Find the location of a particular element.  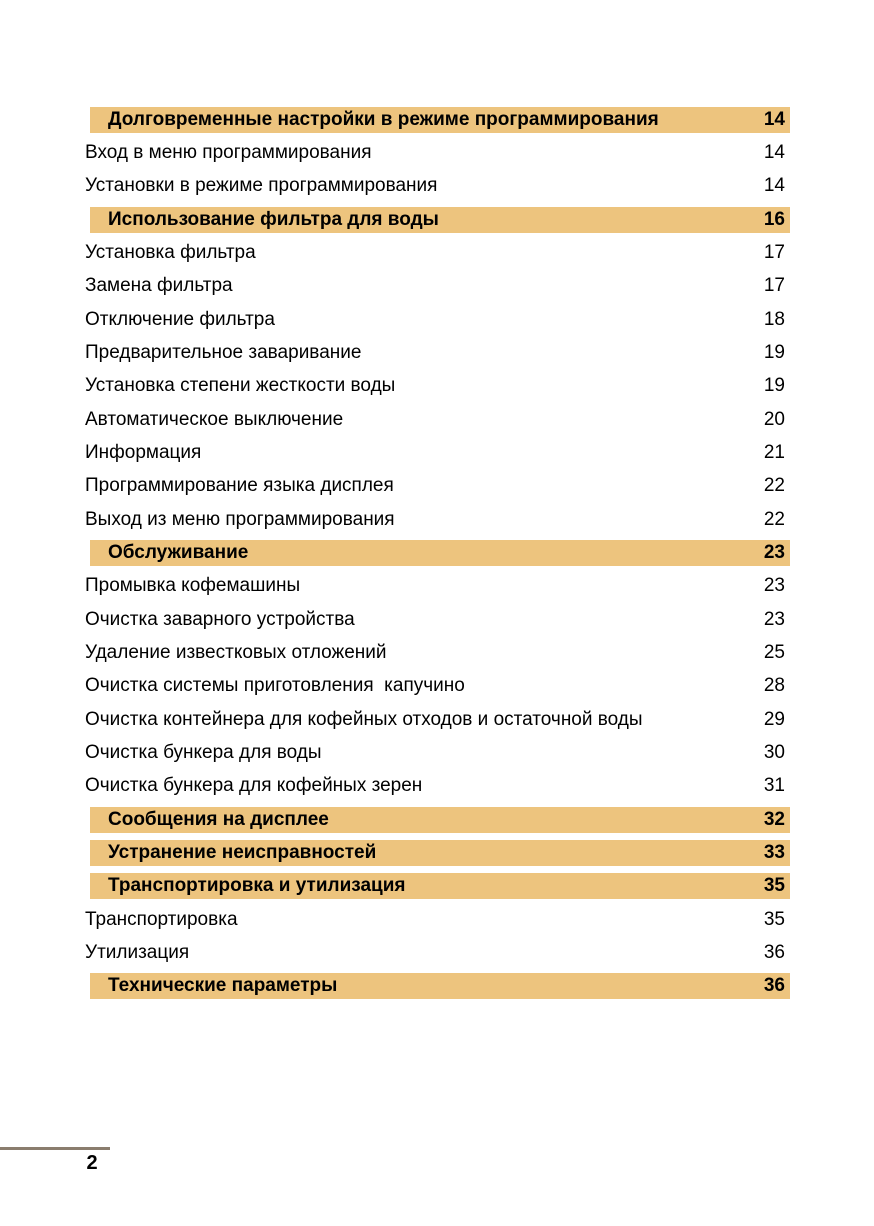

toc-entry-label: Утилизация is located at coordinates (137, 952).